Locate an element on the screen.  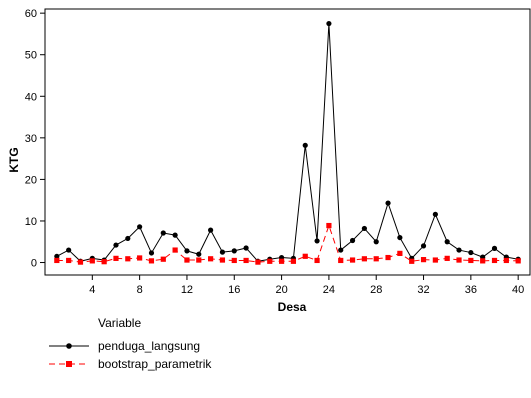
y-tick-label-10: 10 is located at coordinates (31, 222).